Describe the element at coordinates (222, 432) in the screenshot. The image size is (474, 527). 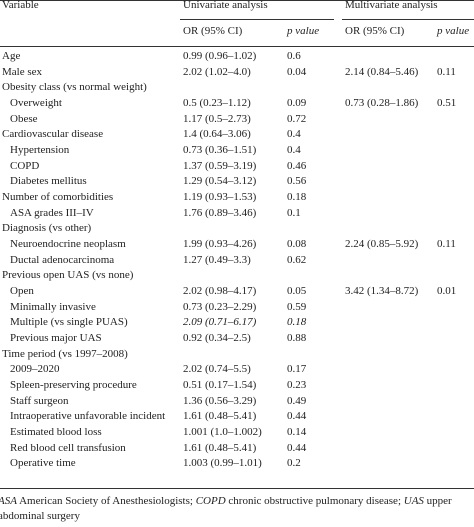
I see `cell: 1.001 (1.0–1.002)` at that location.